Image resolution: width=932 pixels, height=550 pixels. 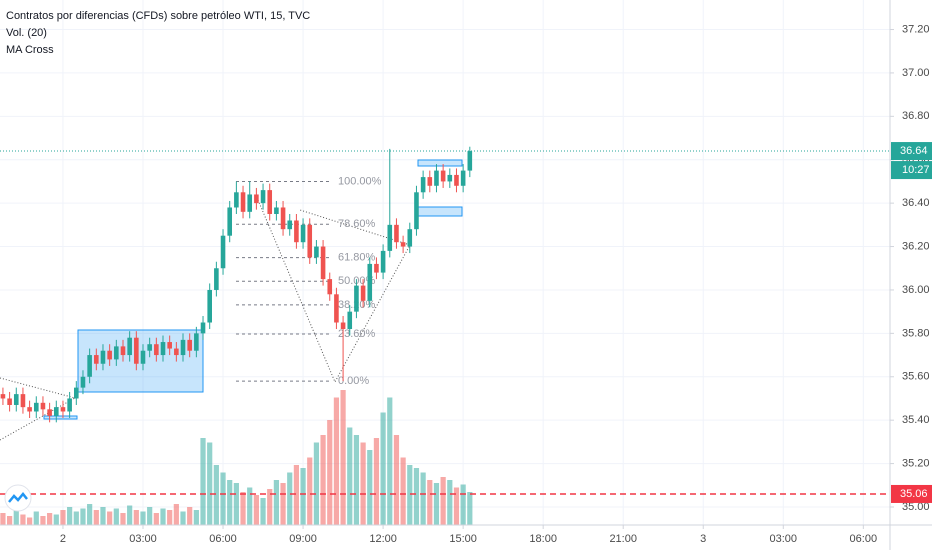 I want to click on logo, so click(x=18, y=498).